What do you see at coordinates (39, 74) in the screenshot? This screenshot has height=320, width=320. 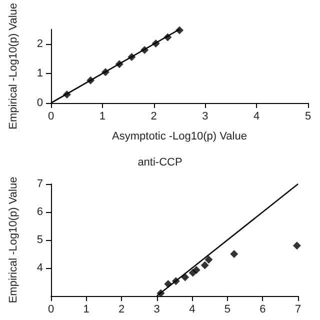 I see `y-tick-label: 1` at bounding box center [39, 74].